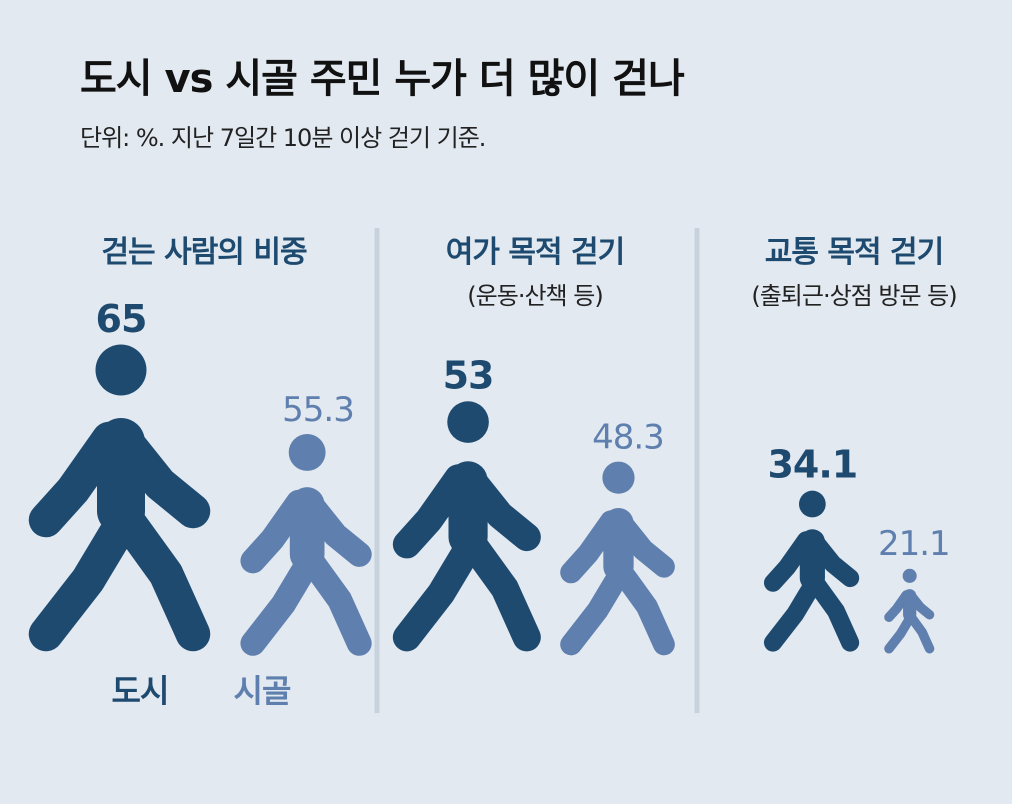 The width and height of the screenshot is (1012, 804). Describe the element at coordinates (854, 252) in the screenshot. I see `category-label: 교통 목적 걷기` at that location.